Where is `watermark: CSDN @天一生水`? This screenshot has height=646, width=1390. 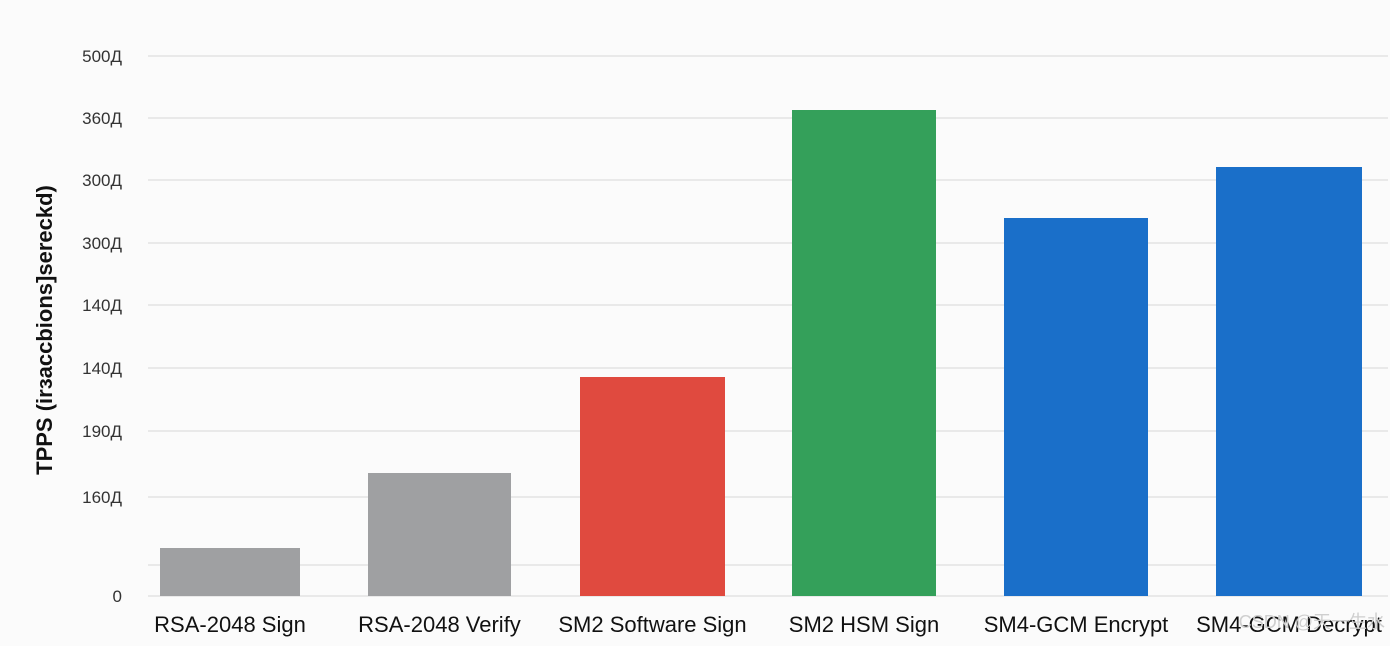 watermark: CSDN @天一生水 is located at coordinates (1312, 622).